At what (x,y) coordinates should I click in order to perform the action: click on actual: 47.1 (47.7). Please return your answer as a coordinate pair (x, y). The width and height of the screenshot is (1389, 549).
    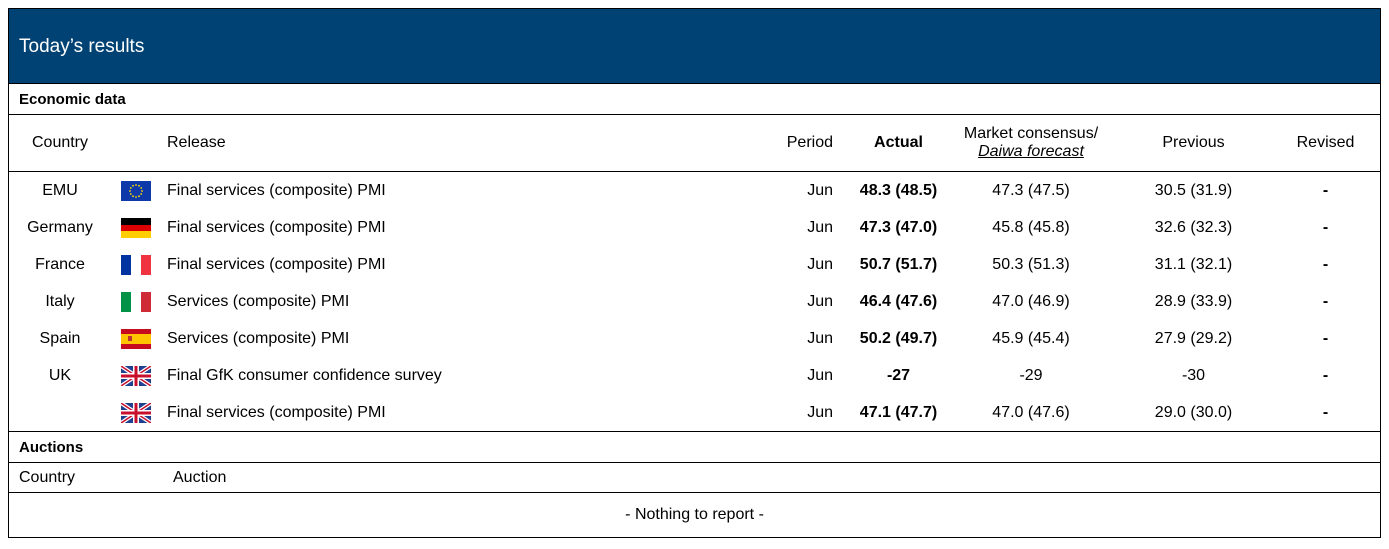
    Looking at the image, I should click on (898, 413).